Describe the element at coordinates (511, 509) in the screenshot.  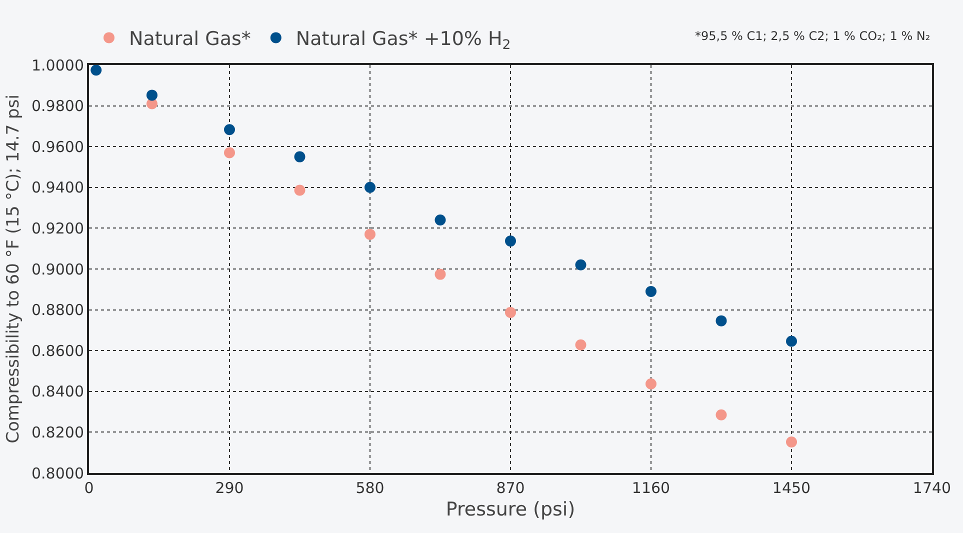
I see `x-axis-title: Pressure (psi)` at that location.